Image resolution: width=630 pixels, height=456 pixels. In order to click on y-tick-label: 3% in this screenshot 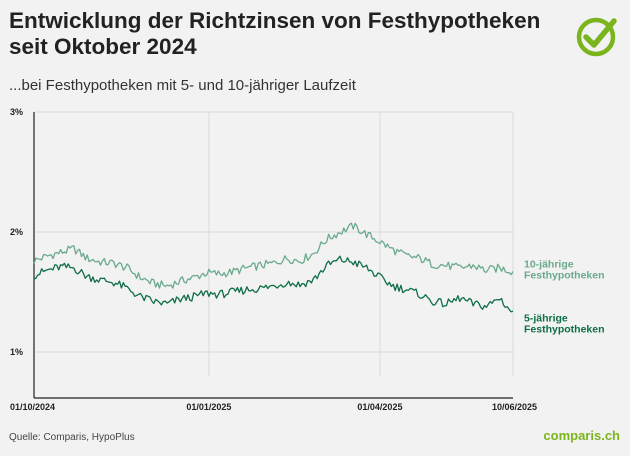, I will do `click(16, 112)`.